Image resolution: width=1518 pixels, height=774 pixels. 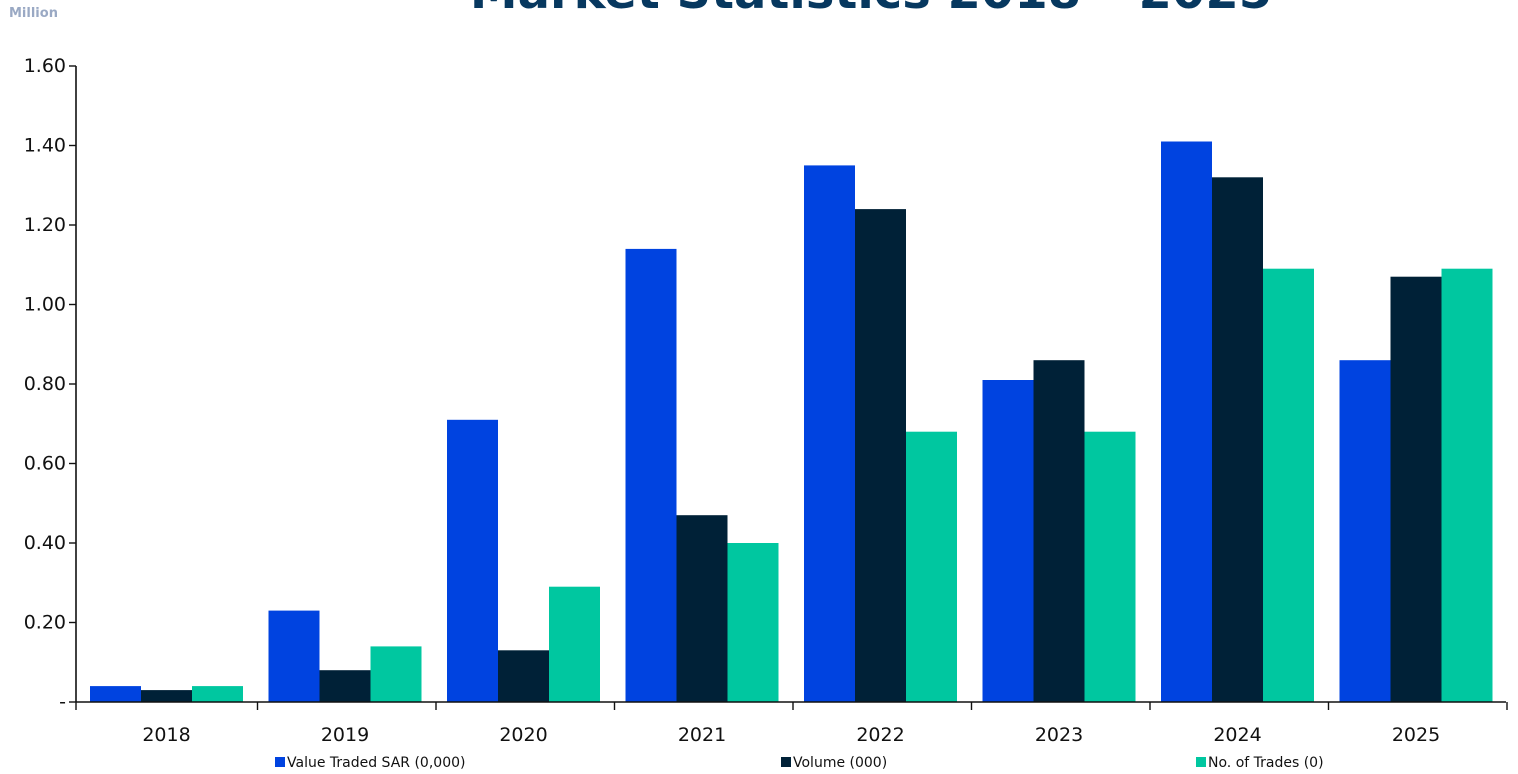 I want to click on y-tick-label-2: 0.40, so click(x=45, y=543).